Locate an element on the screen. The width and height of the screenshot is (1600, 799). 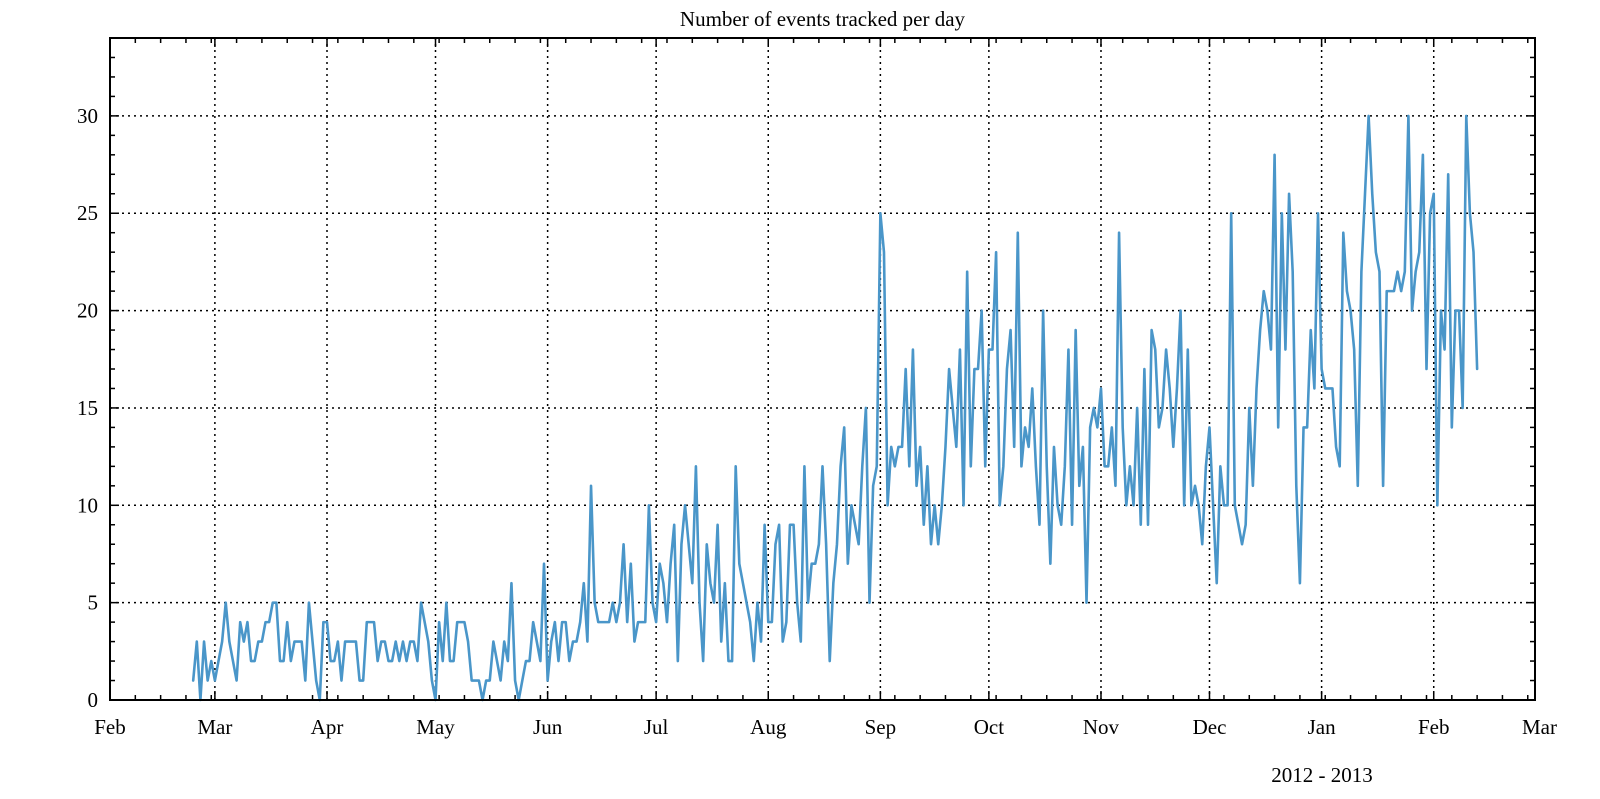
x-tick-label: Jan is located at coordinates (1322, 727).